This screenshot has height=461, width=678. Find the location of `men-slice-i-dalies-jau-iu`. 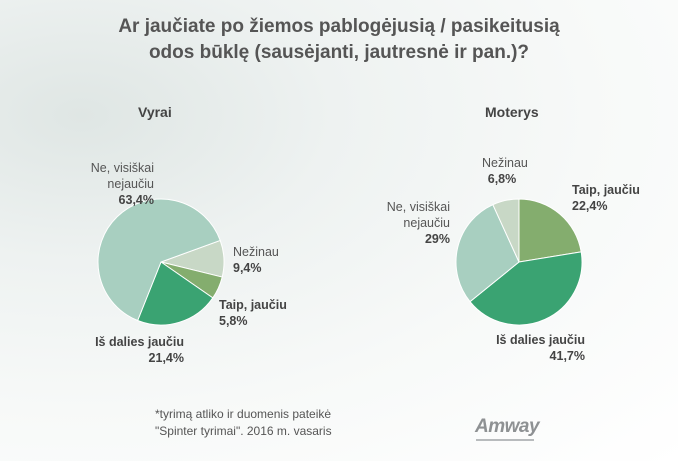

men-slice-i-dalies-jau-iu is located at coordinates (175, 293).